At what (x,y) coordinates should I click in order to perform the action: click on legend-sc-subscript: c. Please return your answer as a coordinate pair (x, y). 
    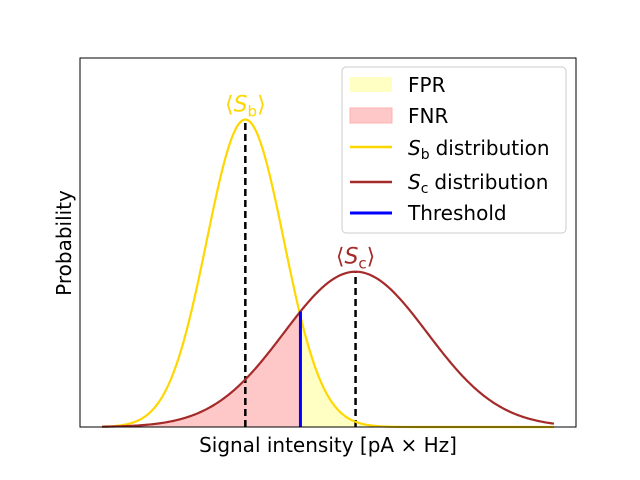
    Looking at the image, I should click on (425, 189).